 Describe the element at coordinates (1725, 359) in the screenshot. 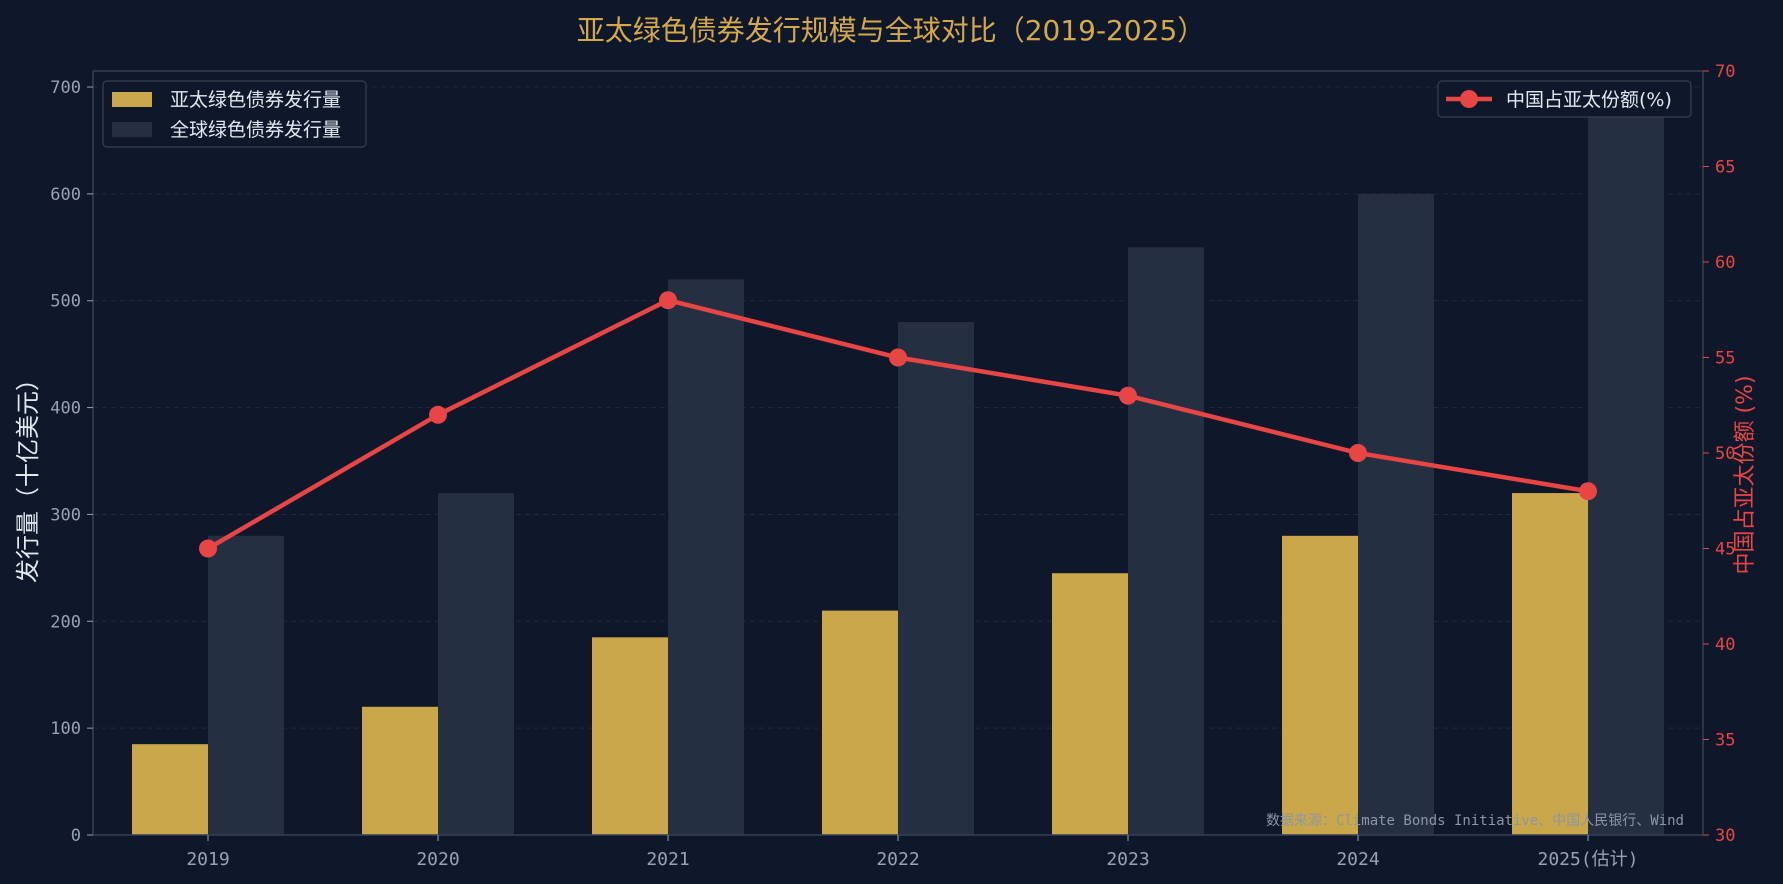

I see `y2-tick-label: 55` at that location.